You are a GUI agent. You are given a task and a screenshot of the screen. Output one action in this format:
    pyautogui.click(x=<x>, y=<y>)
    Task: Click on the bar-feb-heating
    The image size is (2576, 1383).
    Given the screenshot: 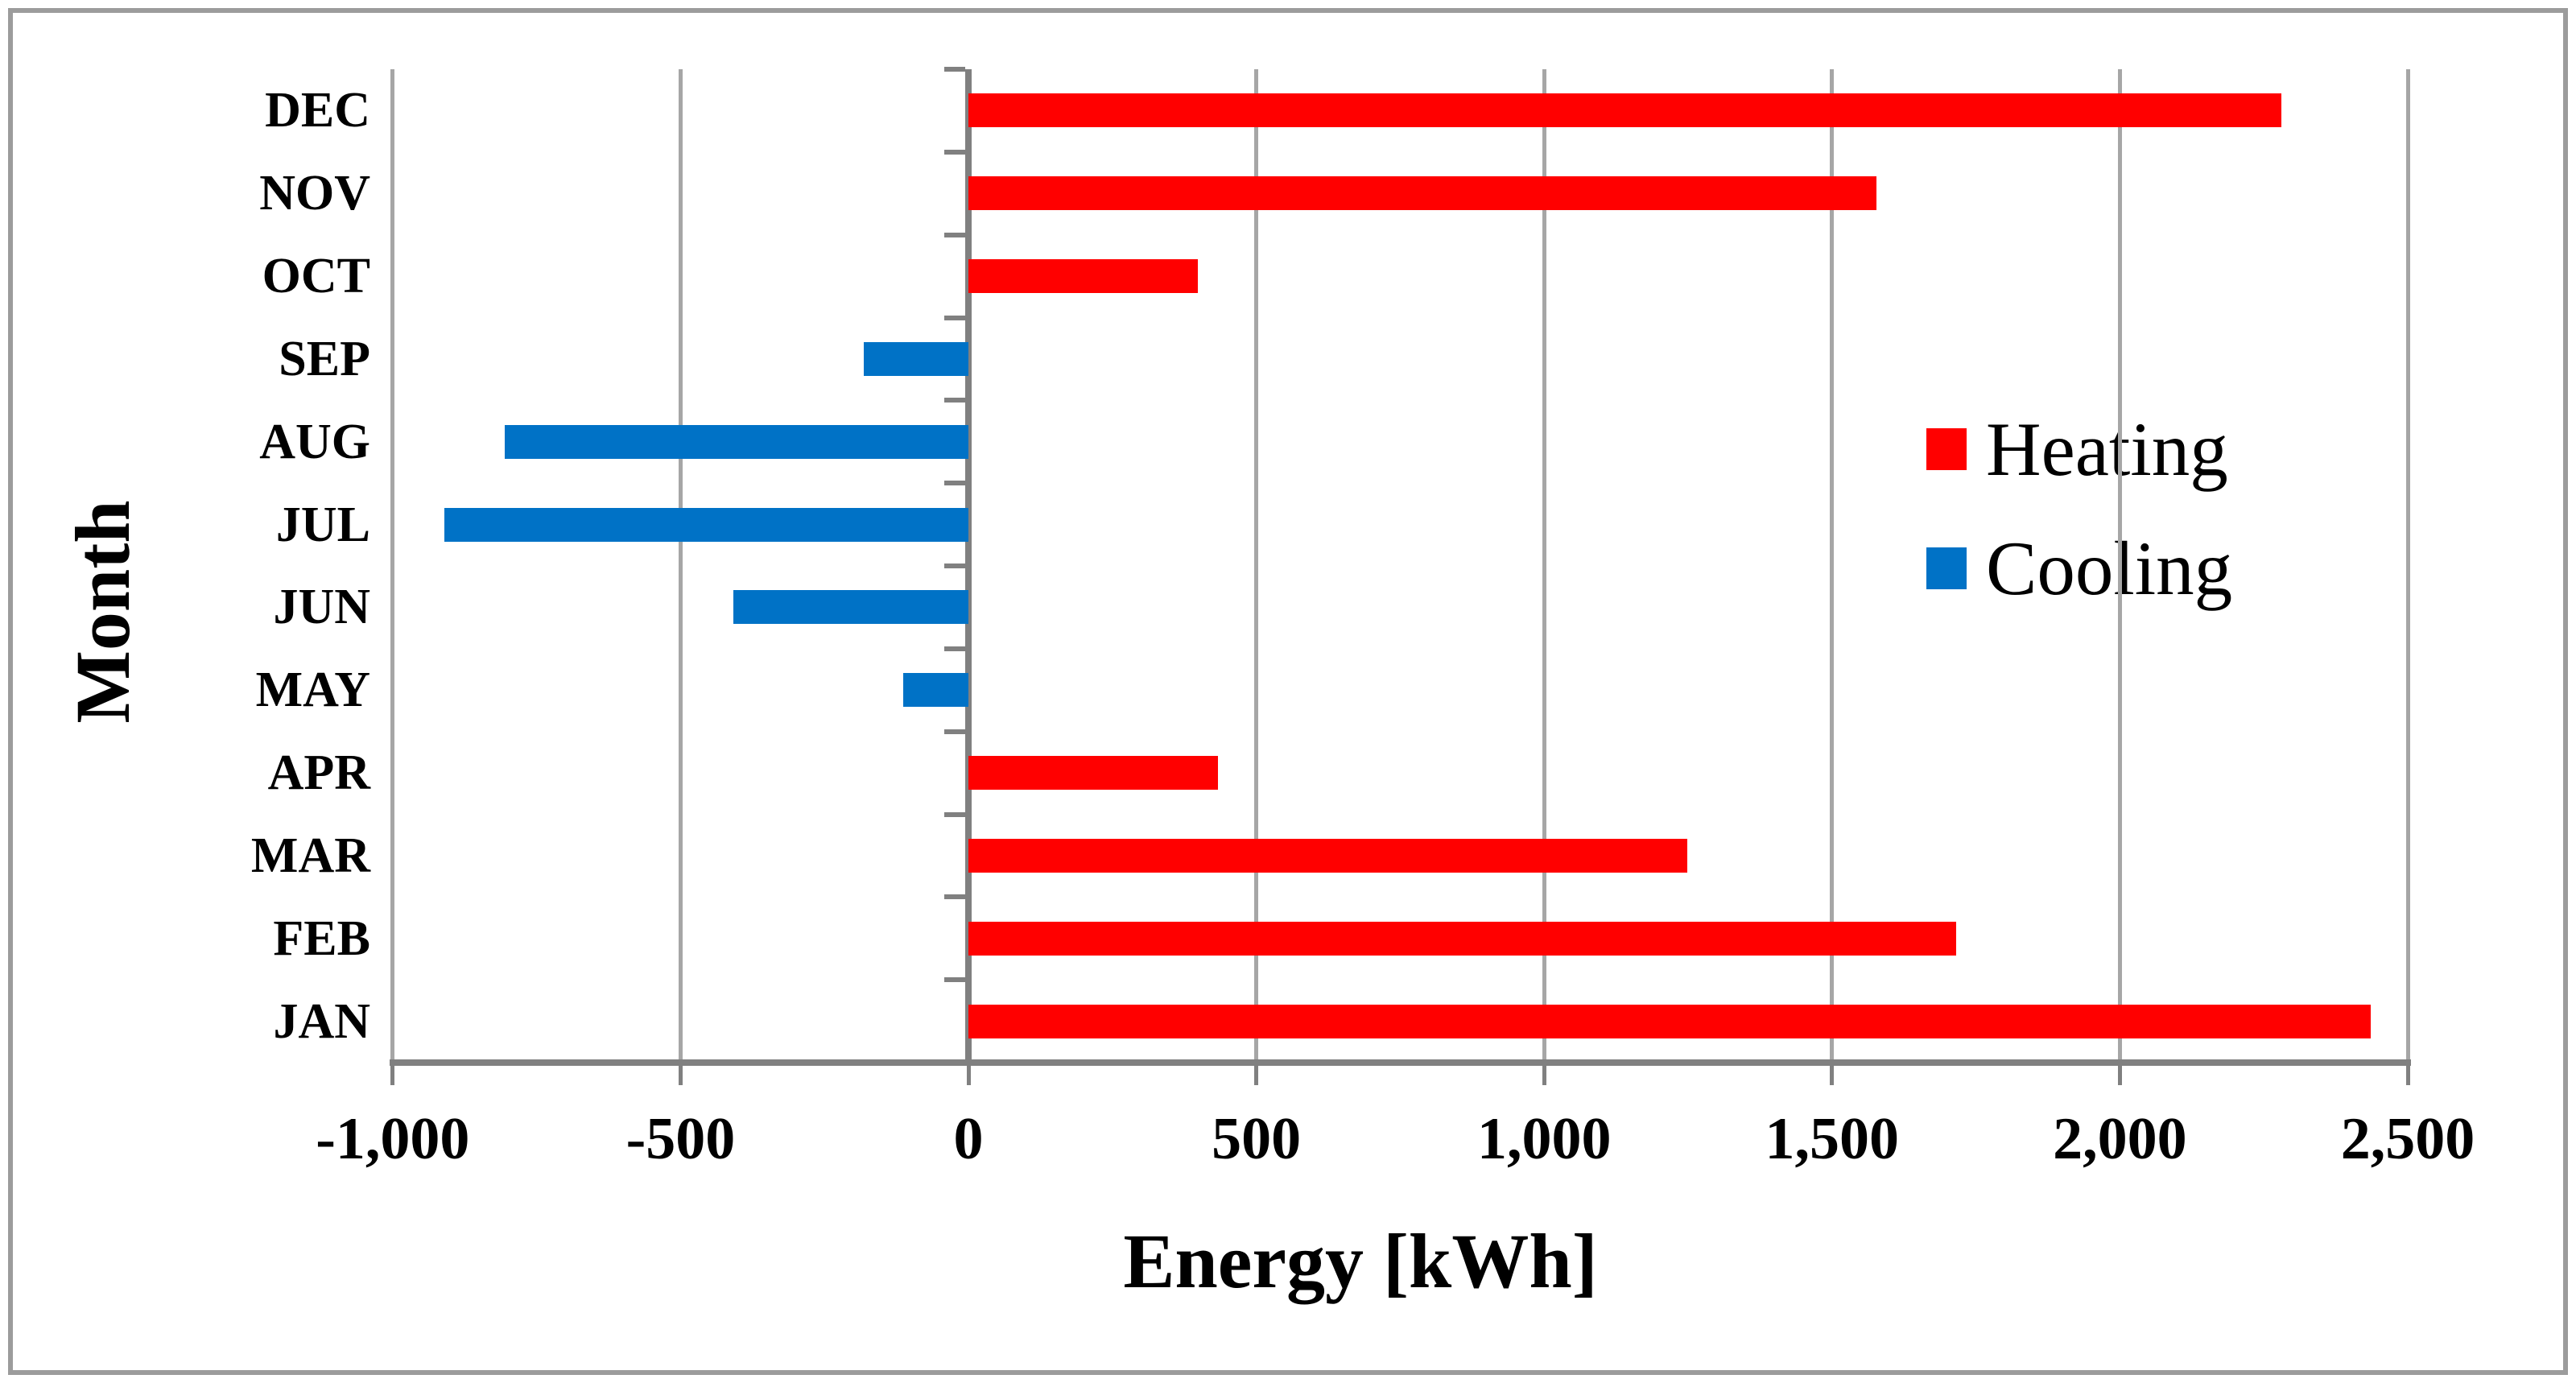 What is the action you would take?
    pyautogui.click(x=1462, y=938)
    